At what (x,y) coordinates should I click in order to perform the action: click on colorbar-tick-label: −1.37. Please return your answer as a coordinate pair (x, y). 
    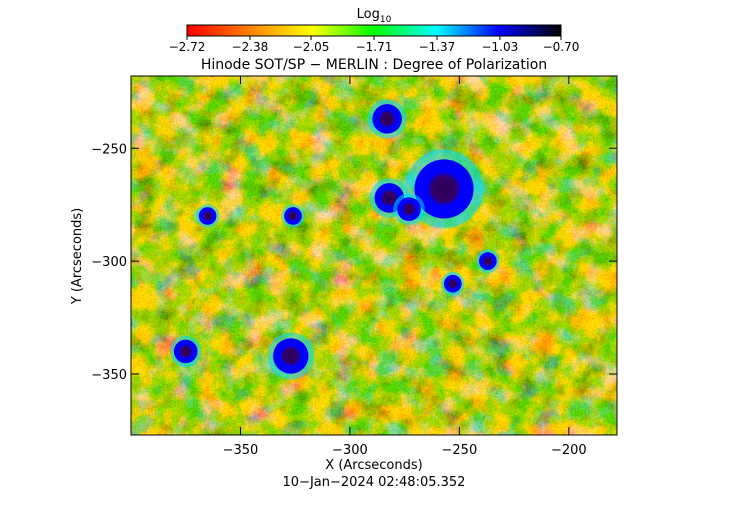
    Looking at the image, I should click on (437, 47).